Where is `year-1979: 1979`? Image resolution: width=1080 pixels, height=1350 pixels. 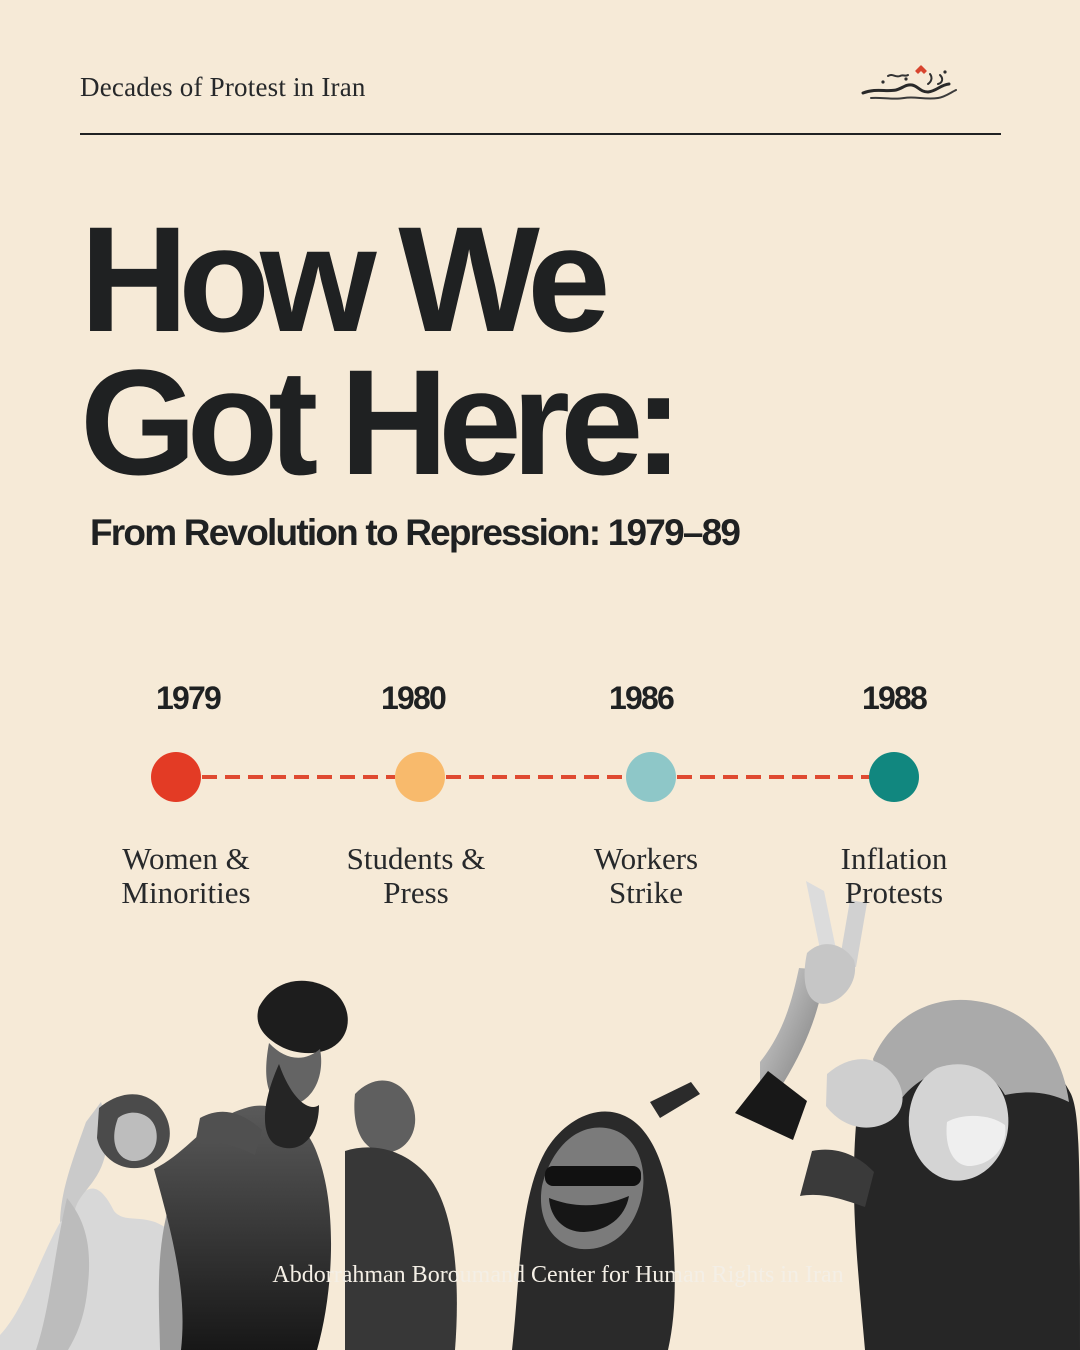
year-1979: 1979 is located at coordinates (189, 698).